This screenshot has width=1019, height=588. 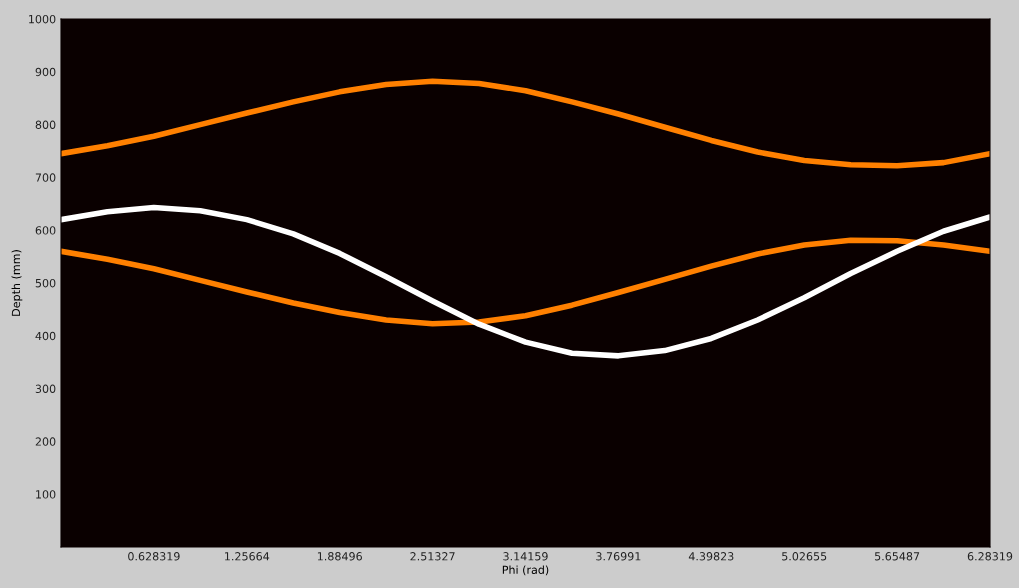 What do you see at coordinates (45, 177) in the screenshot?
I see `y-tick-label: 700` at bounding box center [45, 177].